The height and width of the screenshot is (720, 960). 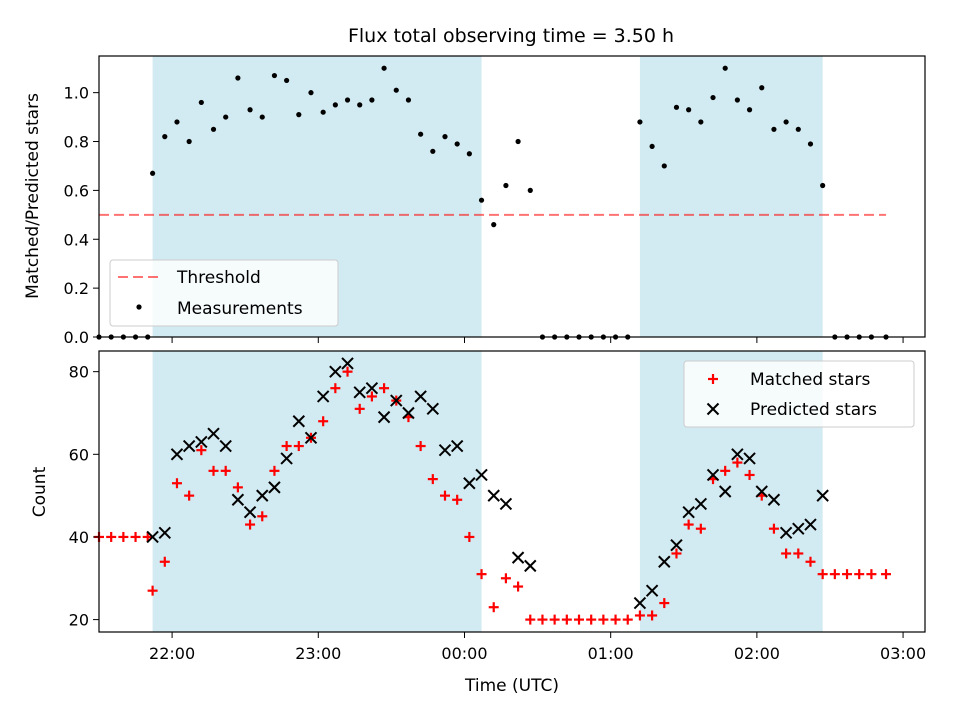 What do you see at coordinates (224, 293) in the screenshot?
I see `top-legend: Threshold Measurements` at bounding box center [224, 293].